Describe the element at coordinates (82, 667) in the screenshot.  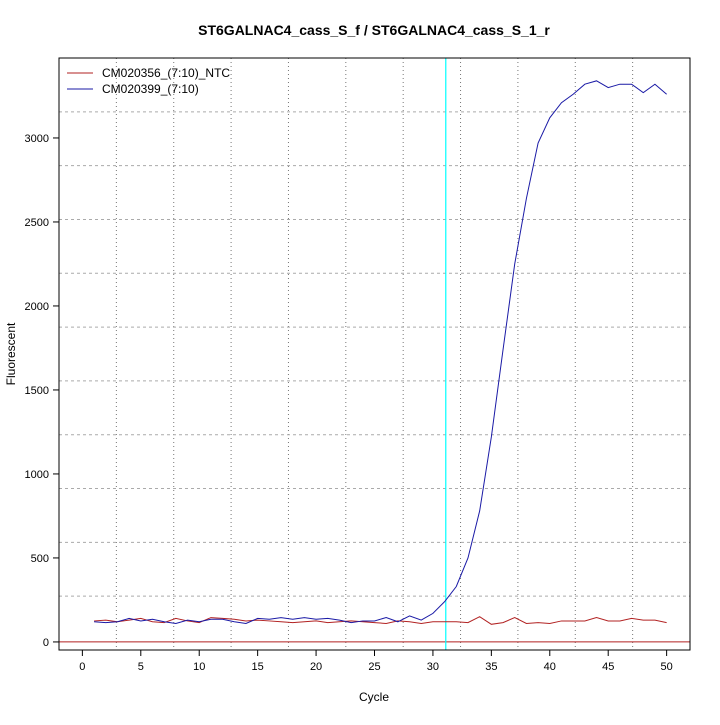
I see `x-tick-label: 0` at that location.